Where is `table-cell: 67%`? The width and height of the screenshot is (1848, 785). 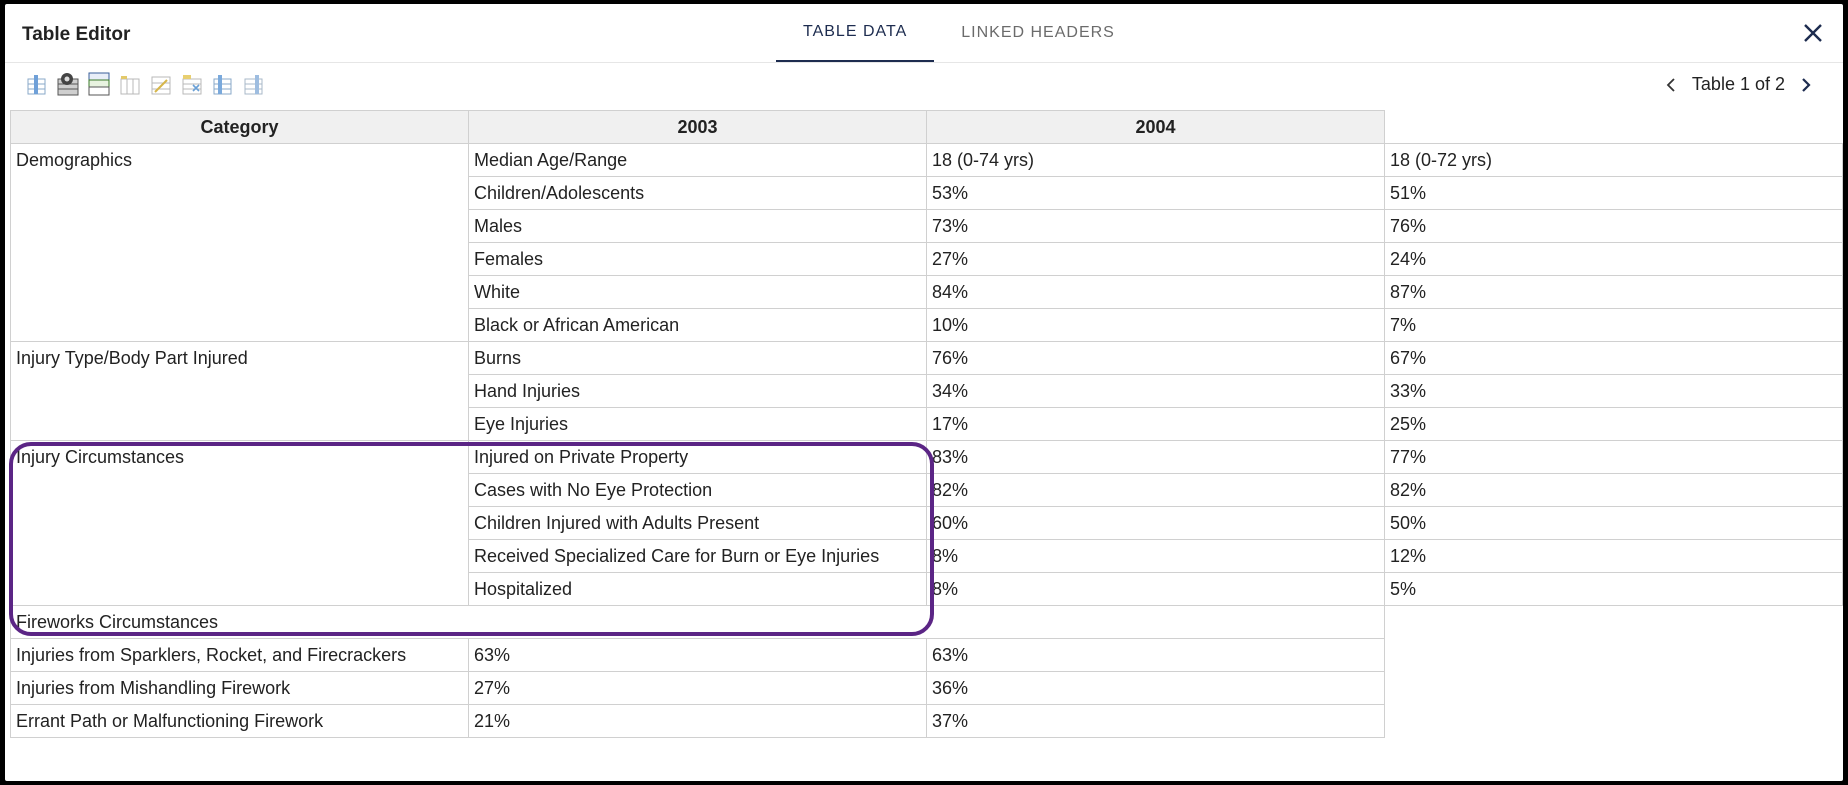 table-cell: 67% is located at coordinates (1613, 358).